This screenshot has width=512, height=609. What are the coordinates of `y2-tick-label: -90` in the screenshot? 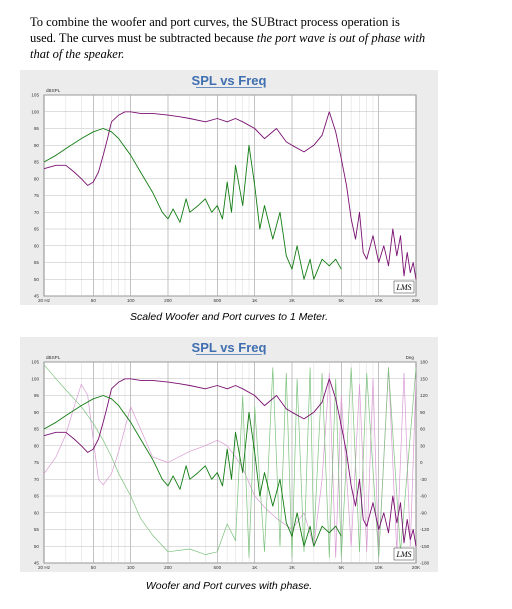 It's located at (423, 512).